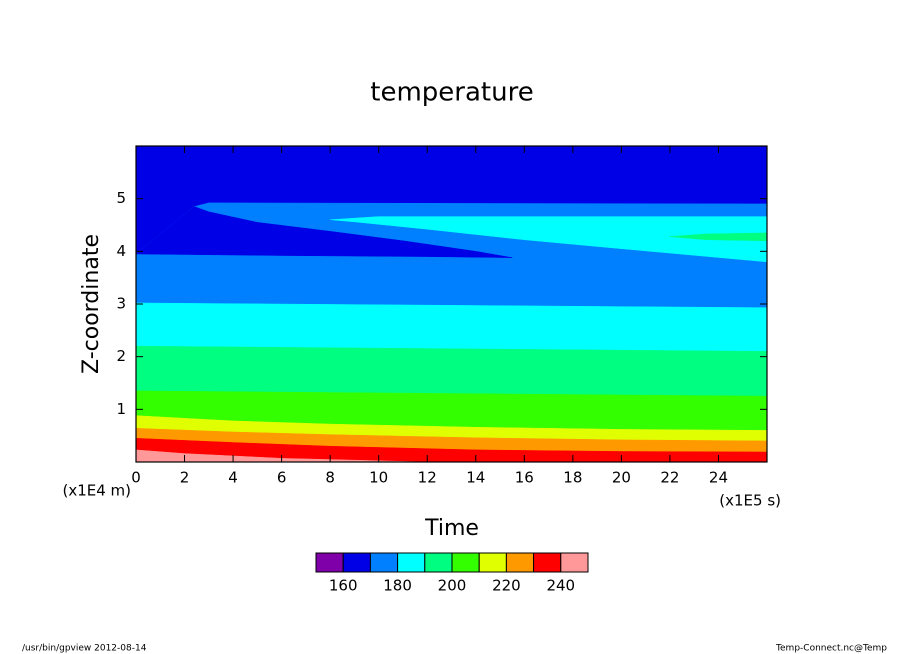  I want to click on chart-title: temperature, so click(451, 93).